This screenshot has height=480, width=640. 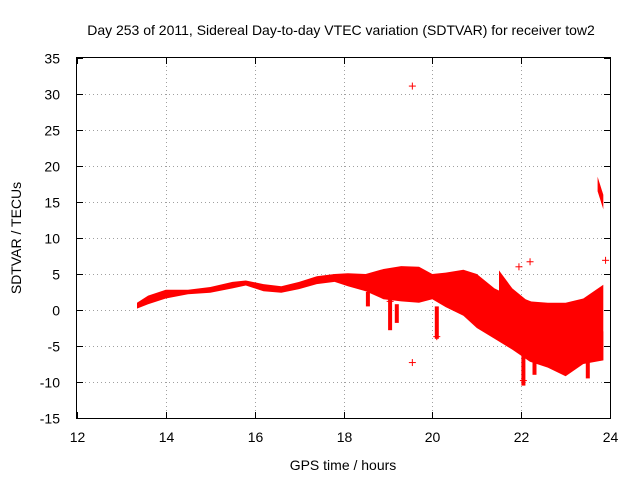 I want to click on y-tick-label: -5, so click(x=54, y=347).